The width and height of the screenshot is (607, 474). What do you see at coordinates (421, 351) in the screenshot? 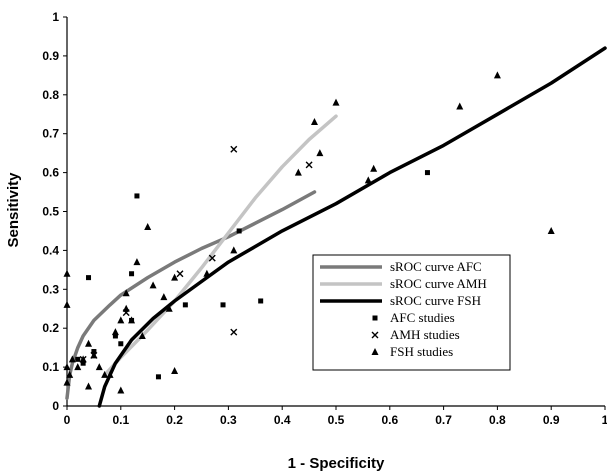
I see `legend-label: FSH studies` at bounding box center [421, 351].